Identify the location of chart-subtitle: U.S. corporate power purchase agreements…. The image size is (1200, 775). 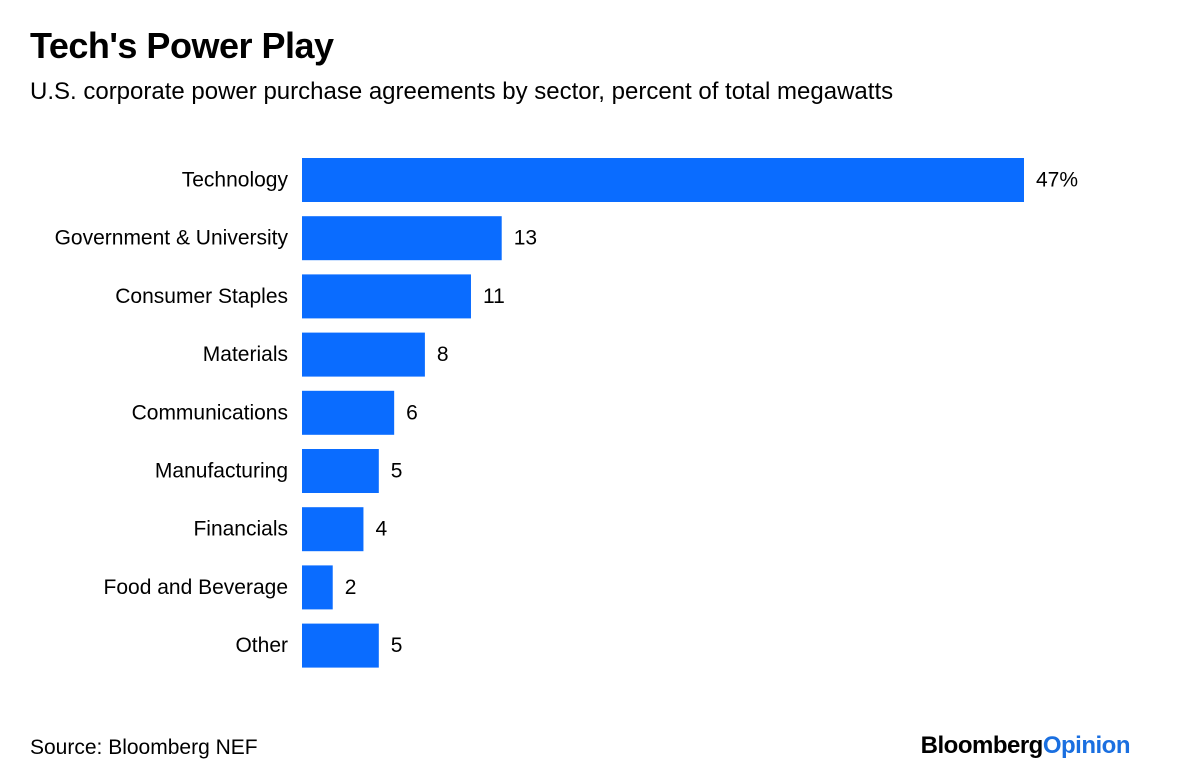
(462, 91).